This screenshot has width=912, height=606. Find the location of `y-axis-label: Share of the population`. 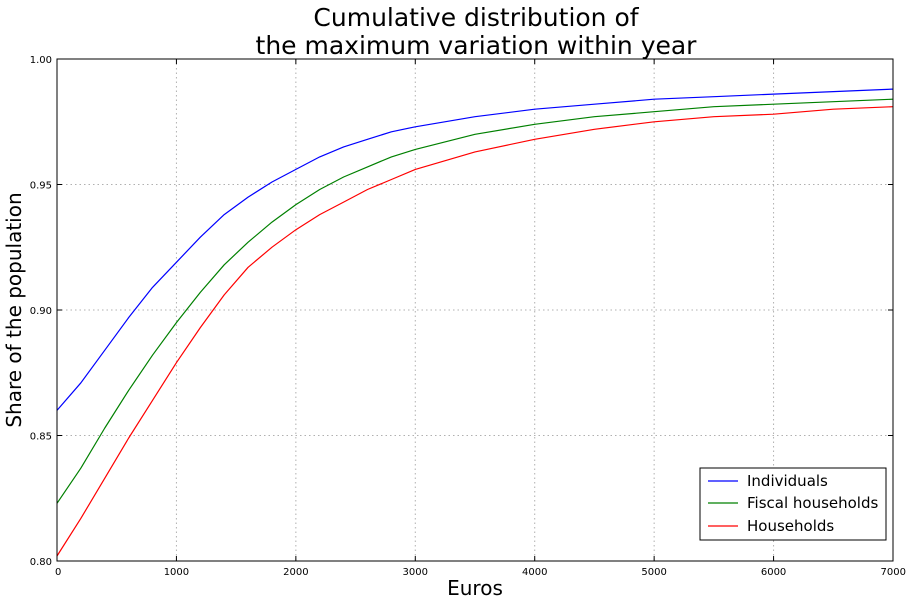

y-axis-label: Share of the population is located at coordinates (14, 309).